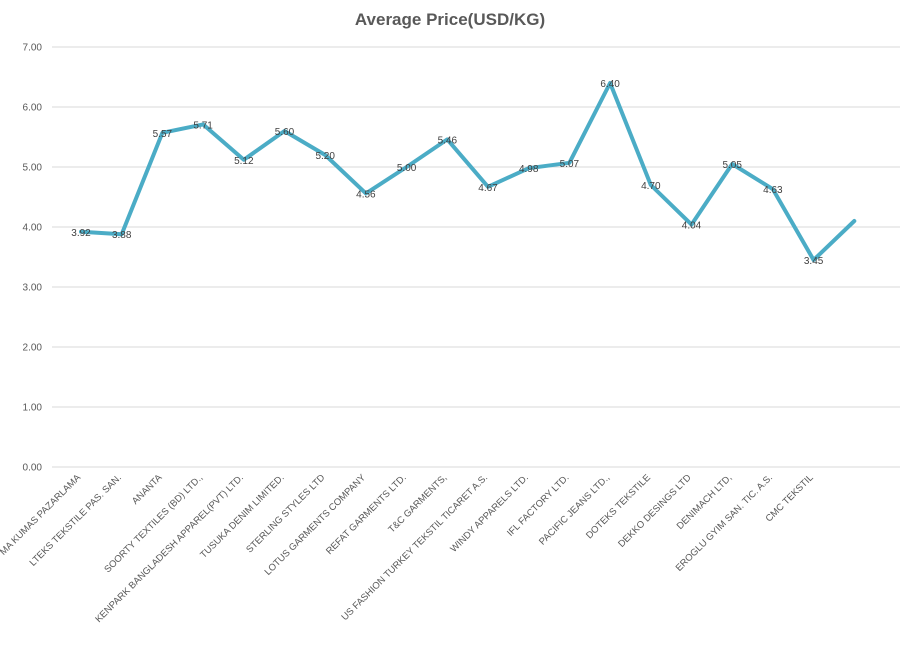 The image size is (900, 645). I want to click on data-label: 5.20, so click(325, 156).